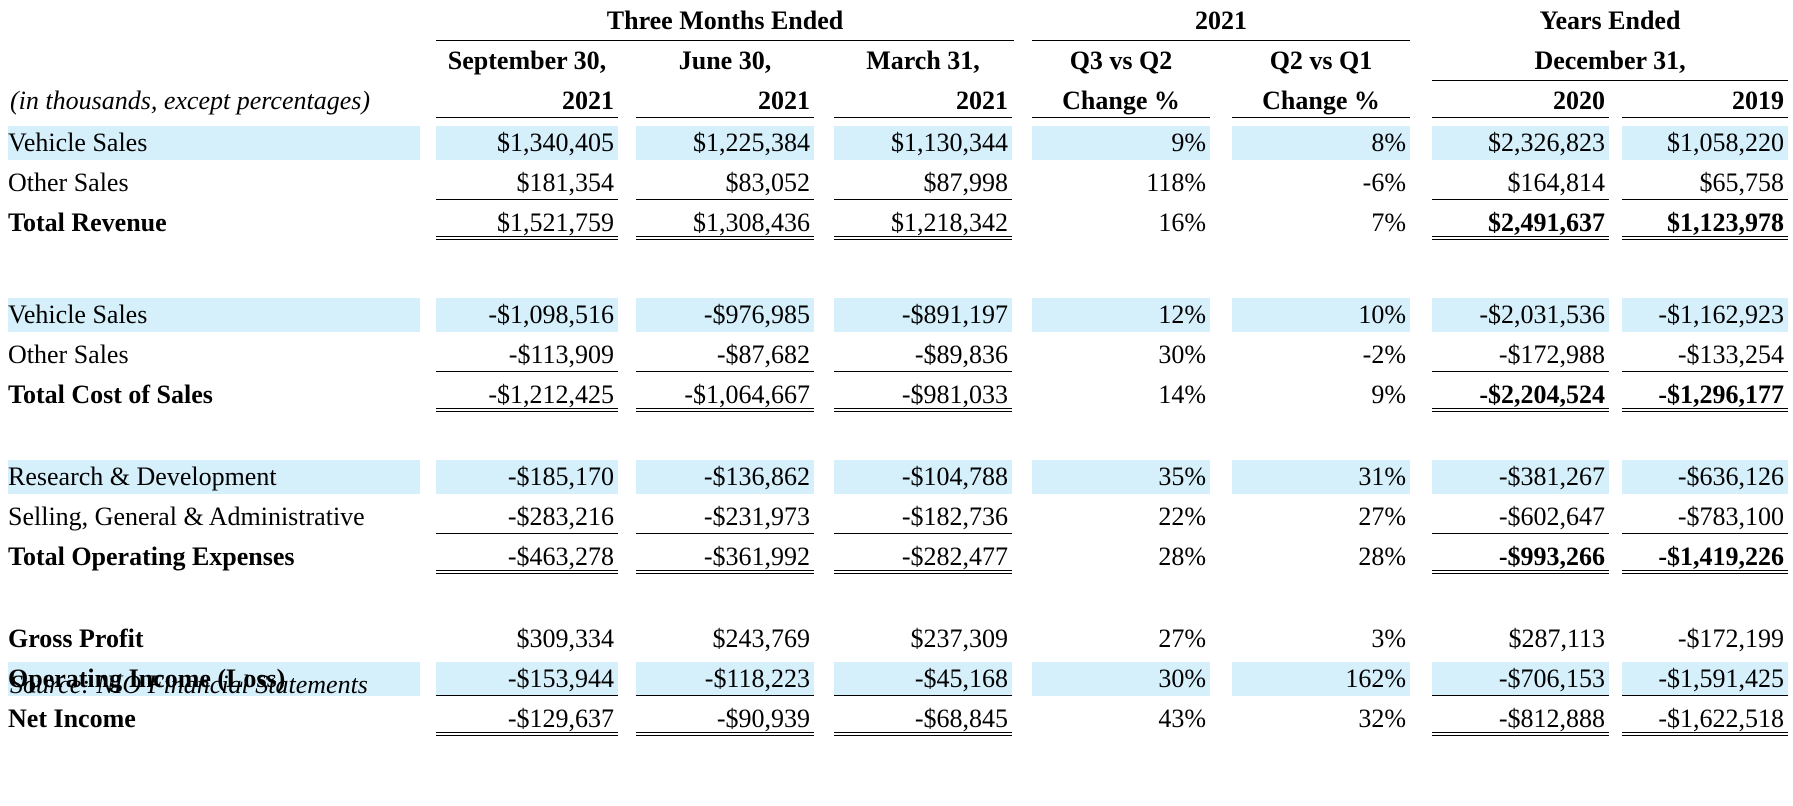  I want to click on row-value: -$104,788, so click(923, 477).